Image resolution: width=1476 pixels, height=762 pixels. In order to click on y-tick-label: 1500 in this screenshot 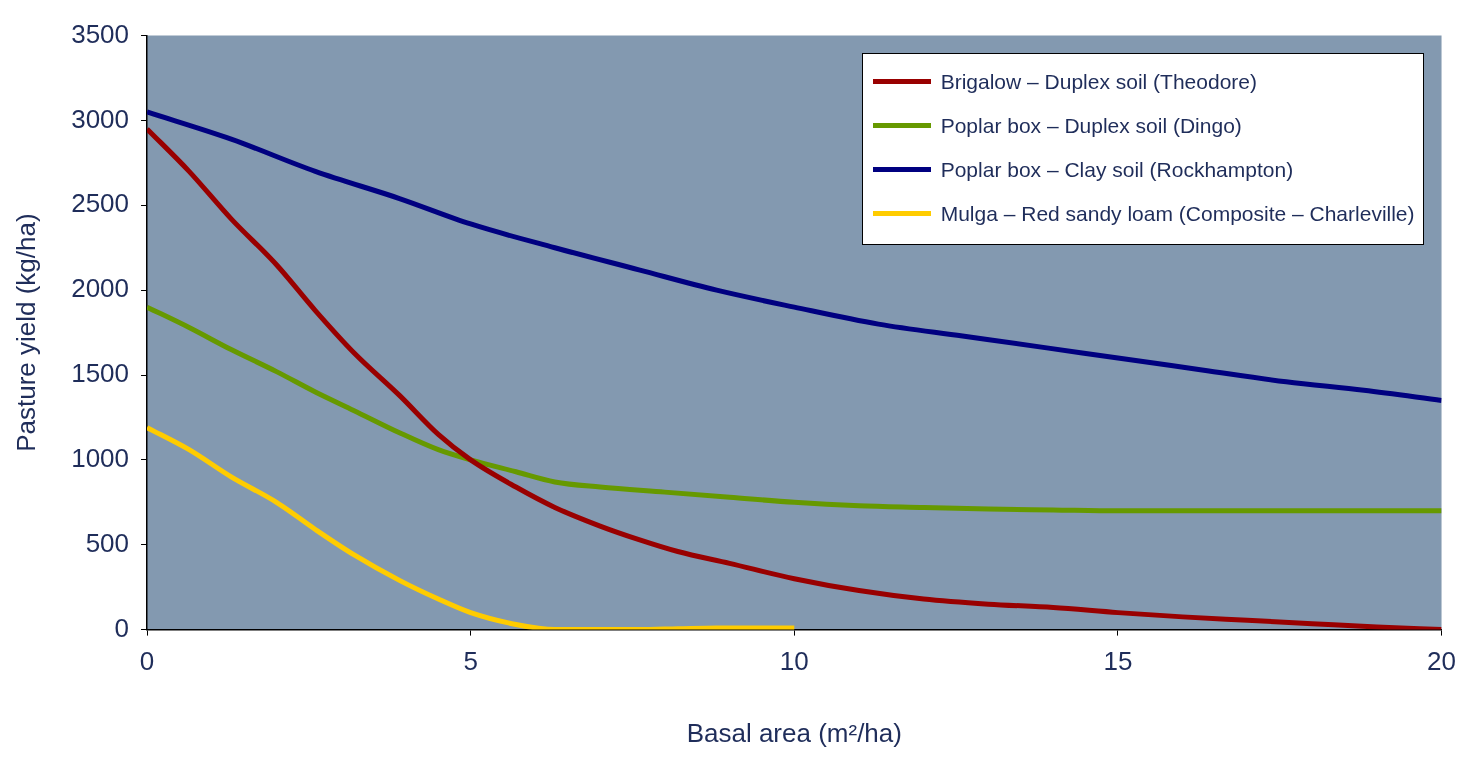, I will do `click(100, 373)`.